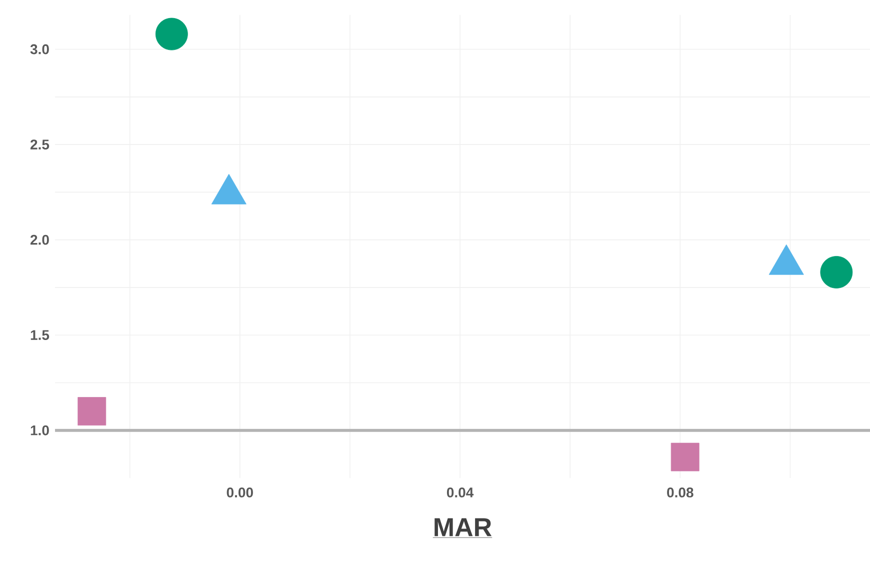 The height and width of the screenshot is (580, 870). I want to click on y-tick-label: 2.5, so click(40, 145).